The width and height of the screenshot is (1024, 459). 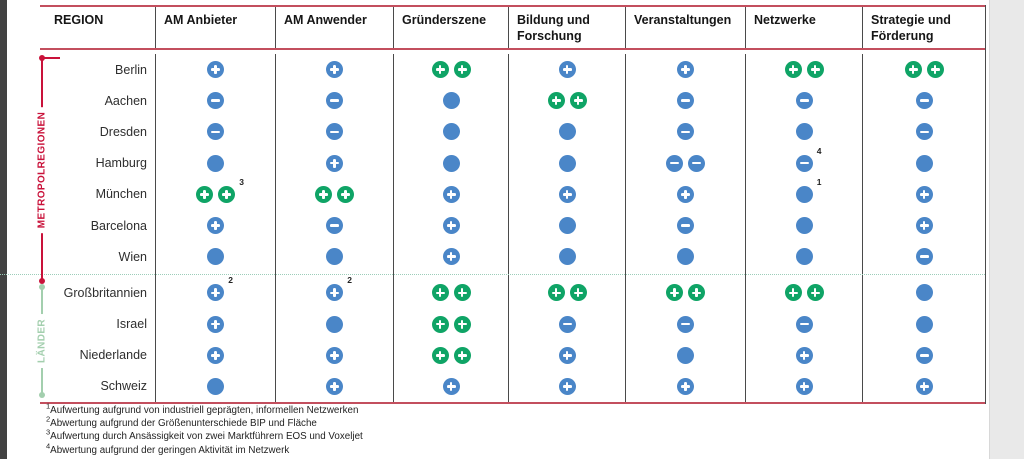 What do you see at coordinates (121, 163) in the screenshot?
I see `region-label: Hamburg` at bounding box center [121, 163].